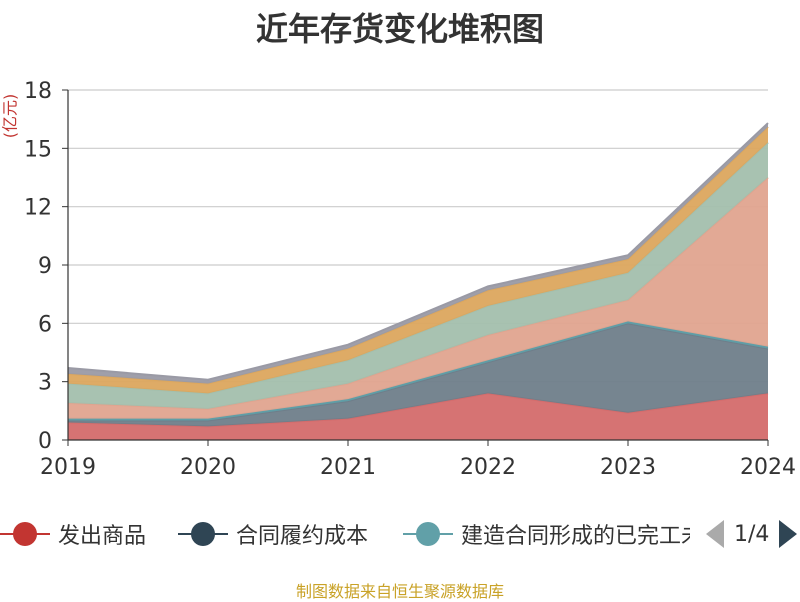 This screenshot has height=602, width=800. I want to click on y-tick-label: 6, so click(45, 324).